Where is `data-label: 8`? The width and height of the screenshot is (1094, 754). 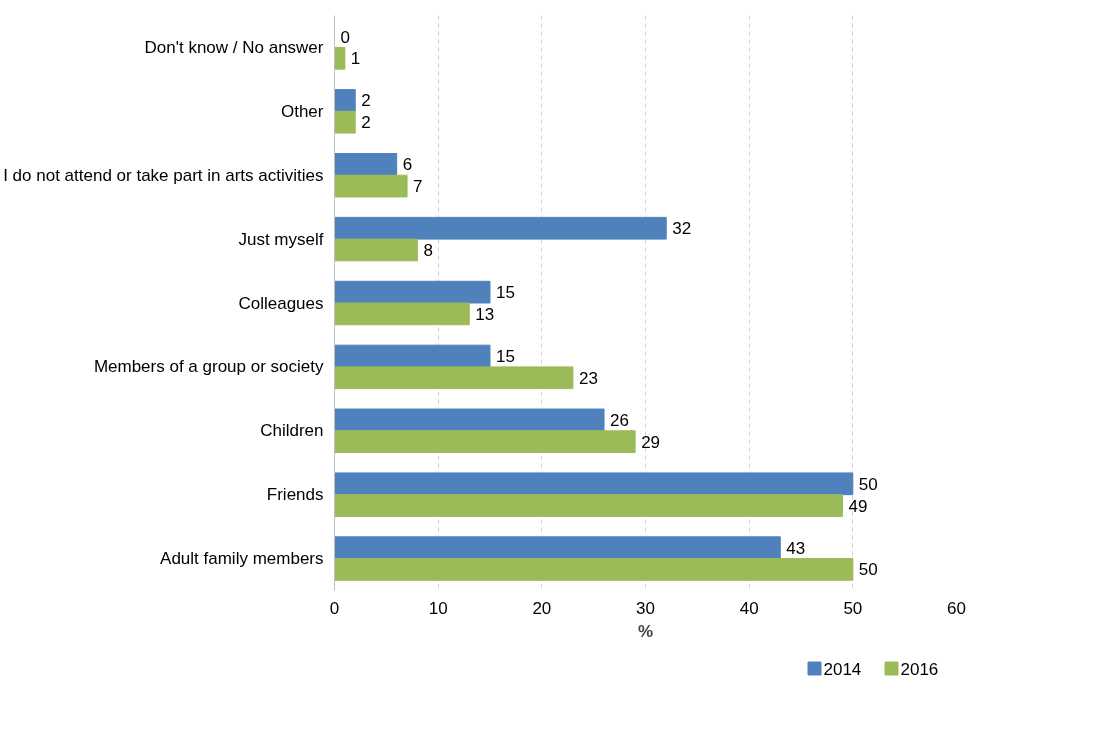
data-label: 8 is located at coordinates (428, 250).